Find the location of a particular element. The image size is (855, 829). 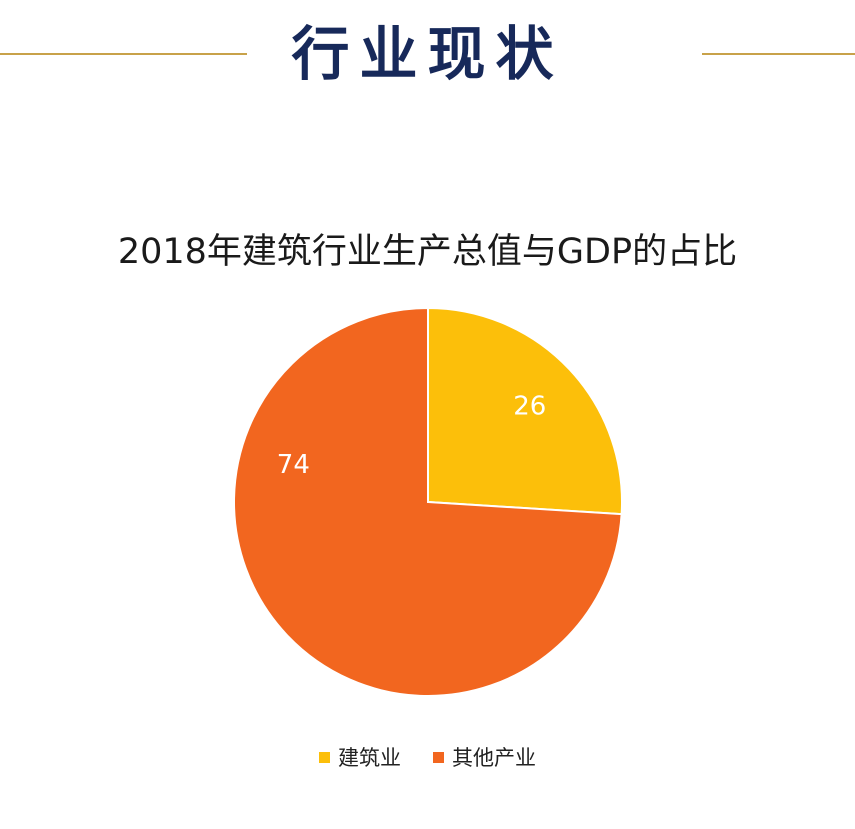

legend-swatch-construction is located at coordinates (324, 757).